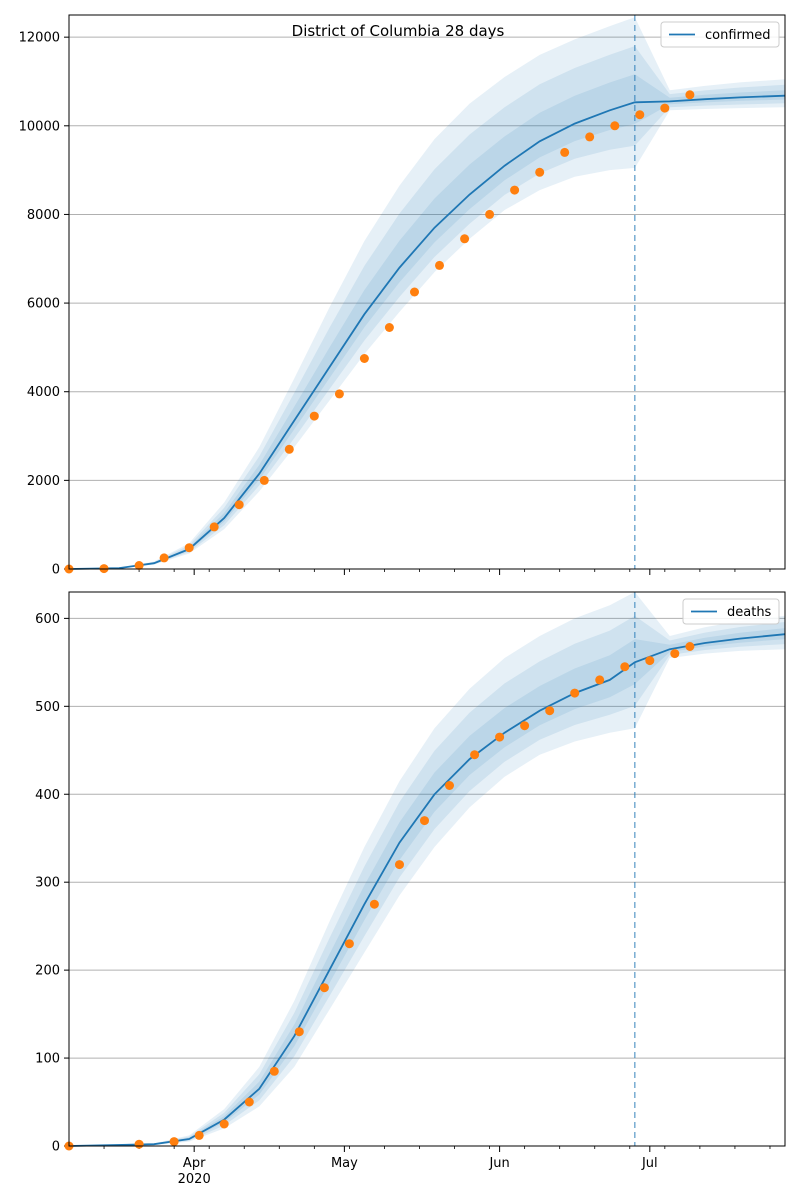 The width and height of the screenshot is (800, 1200). Describe the element at coordinates (344, 1163) in the screenshot. I see `x-tick-label: May` at that location.